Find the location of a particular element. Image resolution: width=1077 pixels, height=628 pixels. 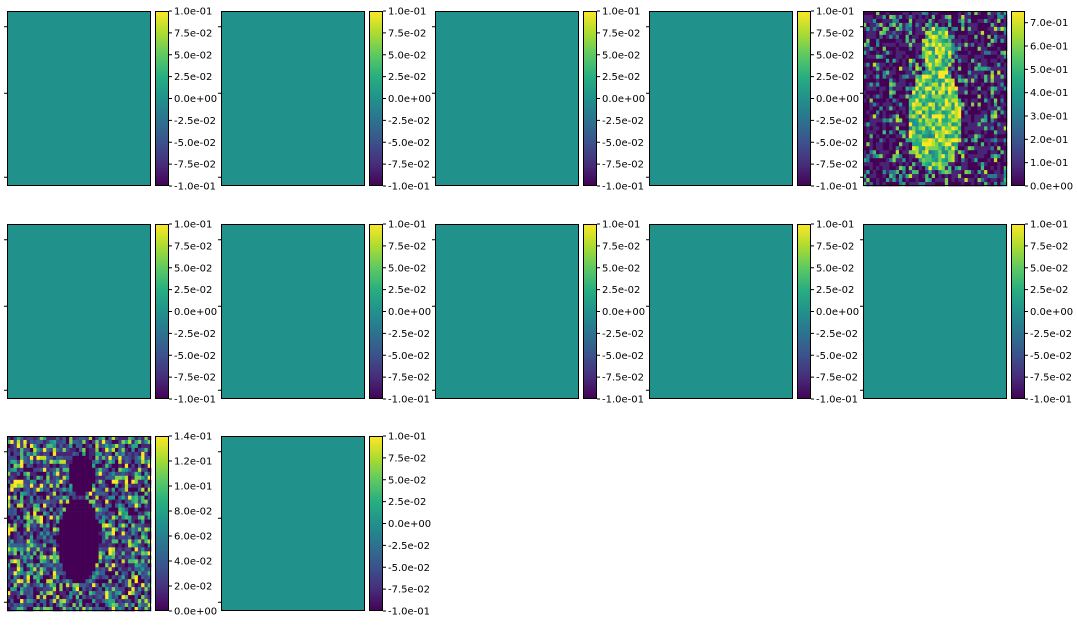

colorbar-tick-label: -1.0e-01 is located at coordinates (409, 612).